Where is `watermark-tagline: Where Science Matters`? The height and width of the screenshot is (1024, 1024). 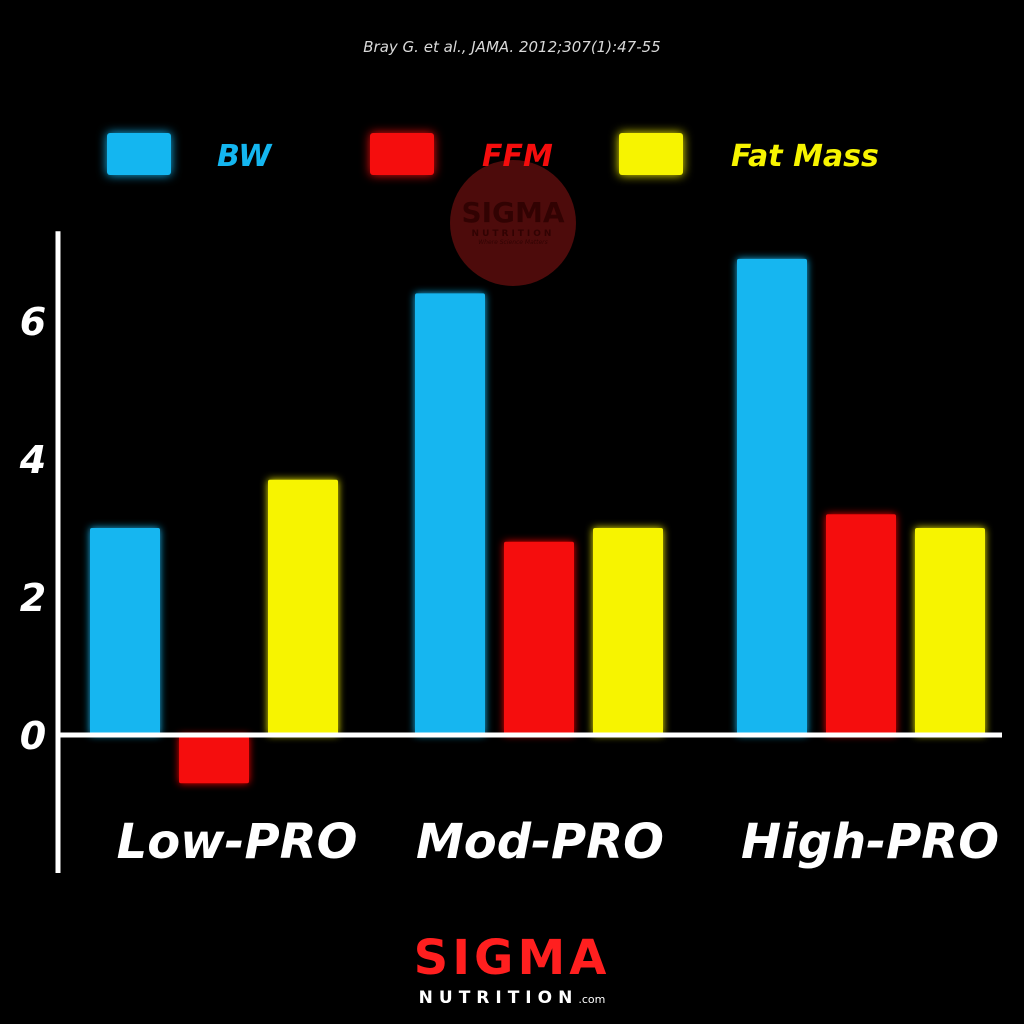
watermark-tagline: Where Science Matters is located at coordinates (513, 242).